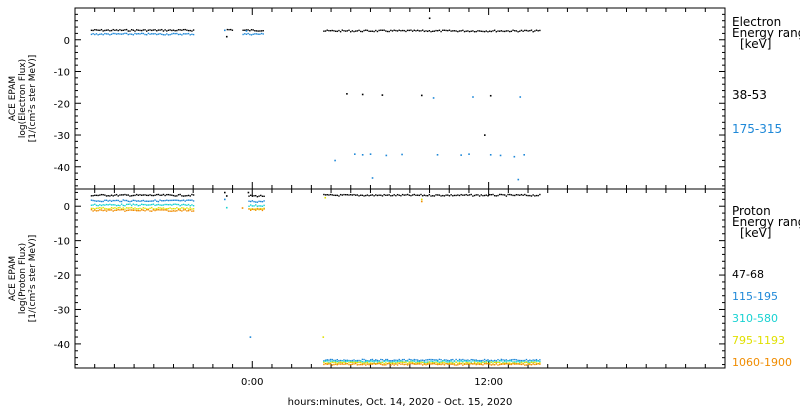 The width and height of the screenshot is (800, 410). What do you see at coordinates (62, 310) in the screenshot?
I see `y-tick-label: -30` at bounding box center [62, 310].